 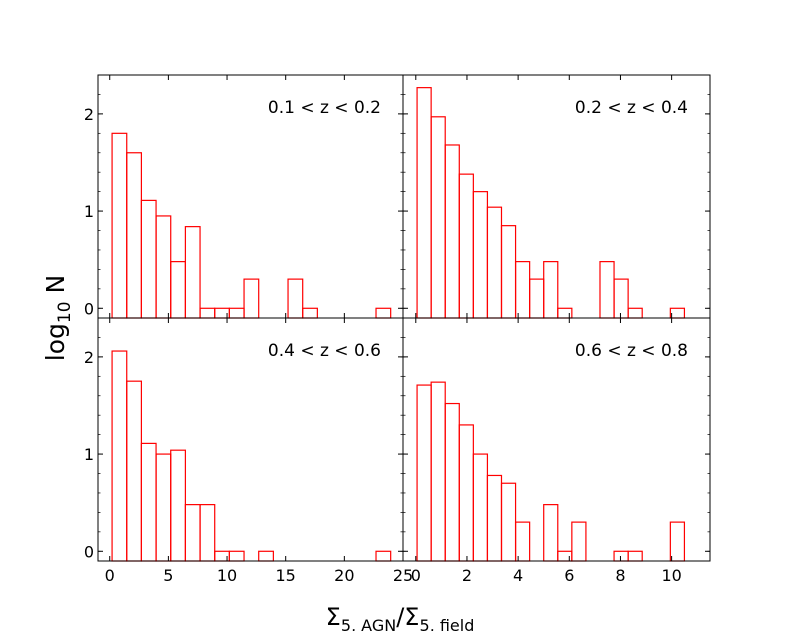 What do you see at coordinates (403, 575) in the screenshot?
I see `x-tick-label: 25` at bounding box center [403, 575].